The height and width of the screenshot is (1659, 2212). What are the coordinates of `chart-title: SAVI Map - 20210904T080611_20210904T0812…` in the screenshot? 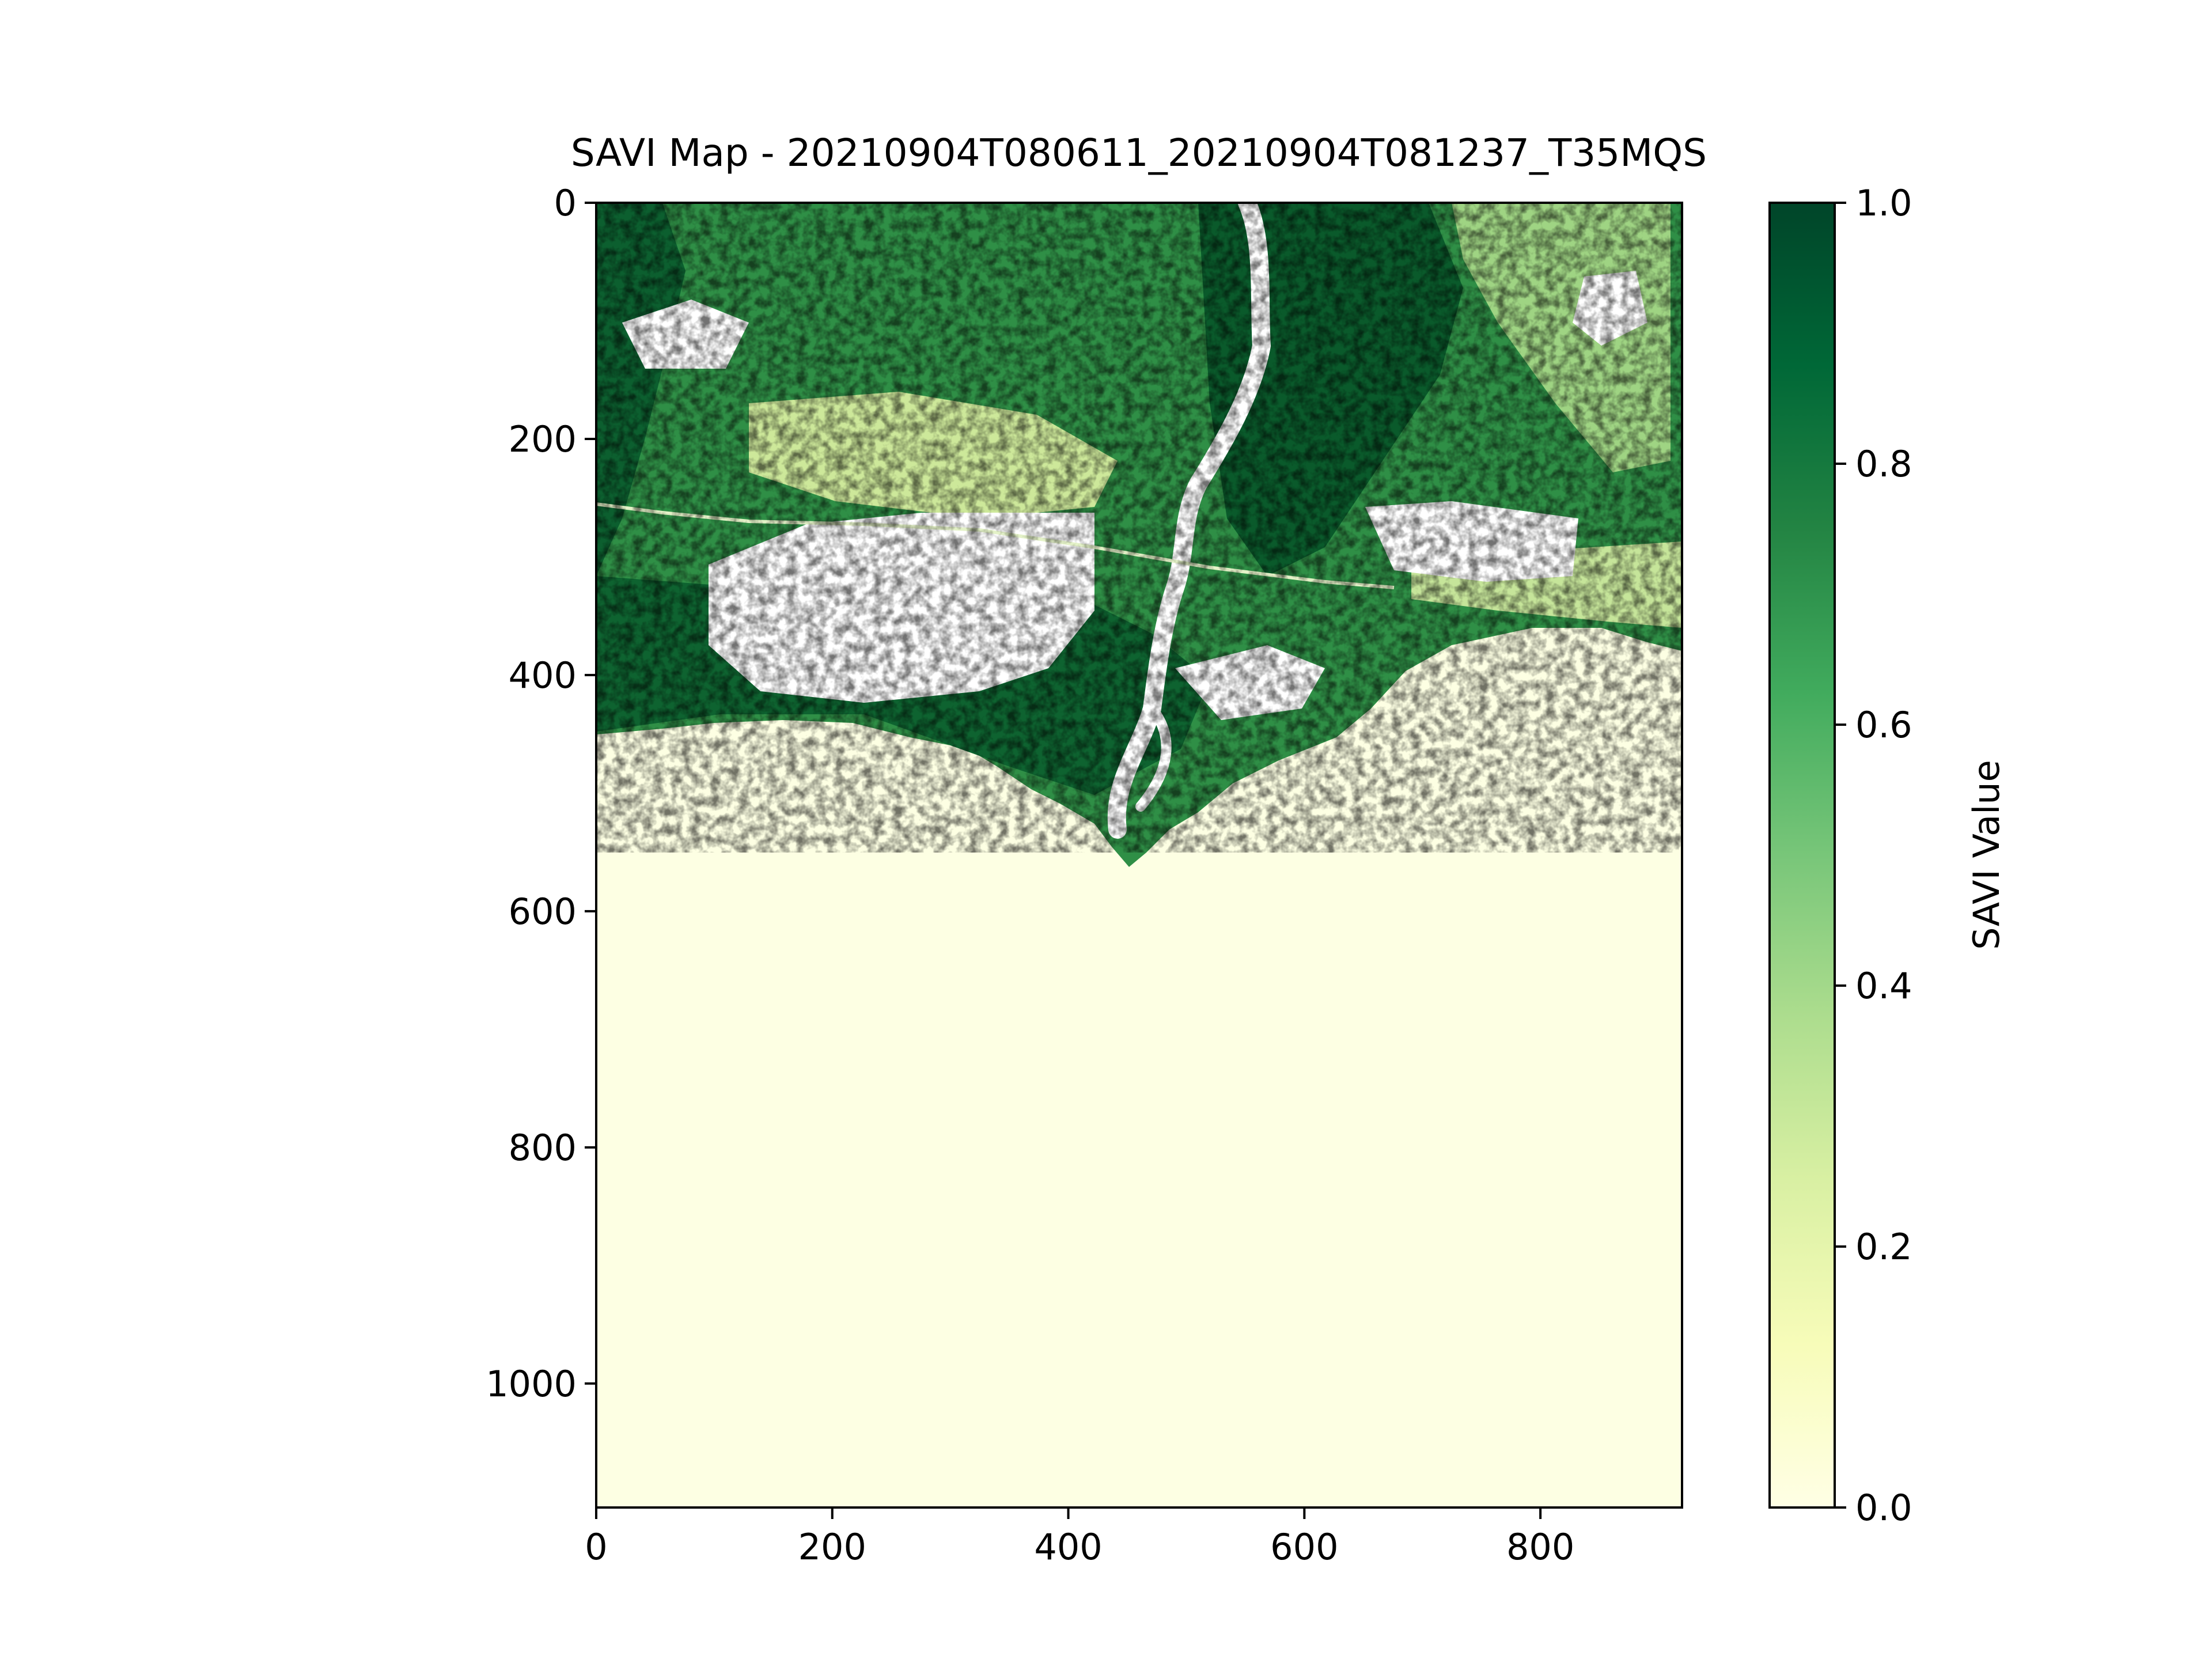 It's located at (1139, 153).